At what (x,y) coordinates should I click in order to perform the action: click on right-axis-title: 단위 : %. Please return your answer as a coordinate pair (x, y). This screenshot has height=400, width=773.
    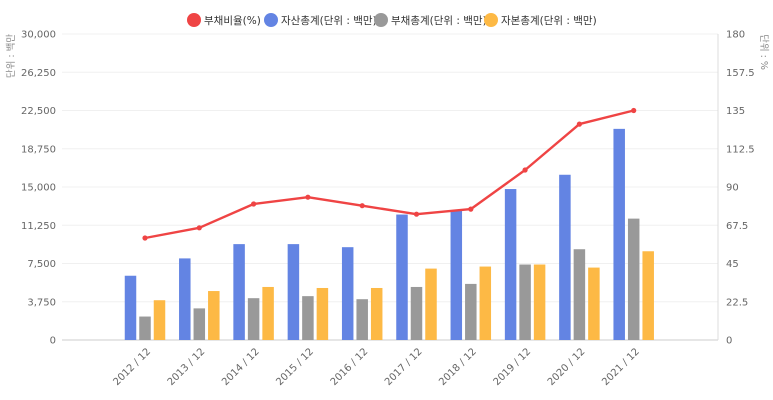
    Looking at the image, I should click on (764, 52).